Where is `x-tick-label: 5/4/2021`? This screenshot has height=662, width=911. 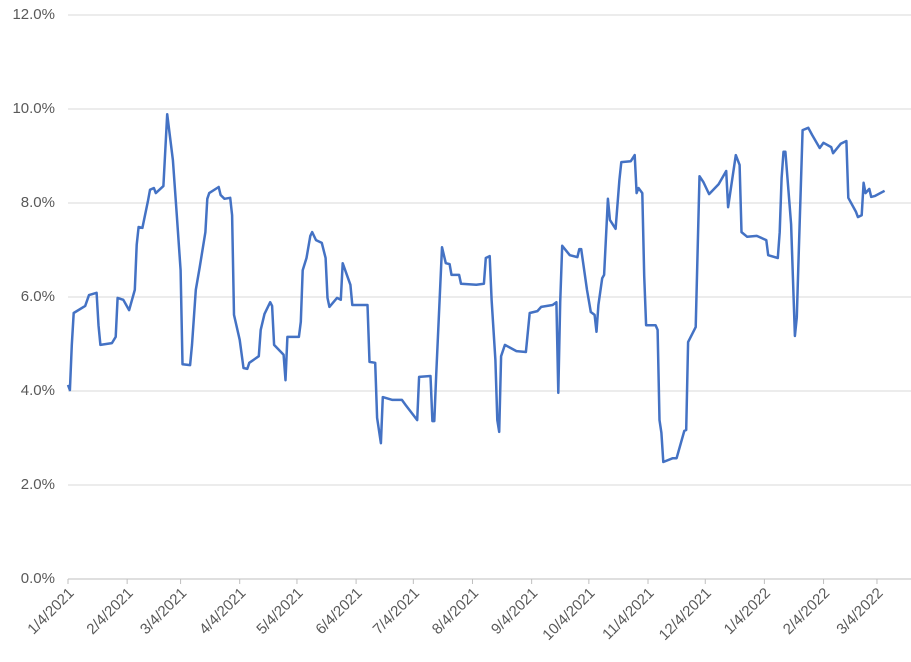
x-tick-label: 5/4/2021 is located at coordinates (279, 611).